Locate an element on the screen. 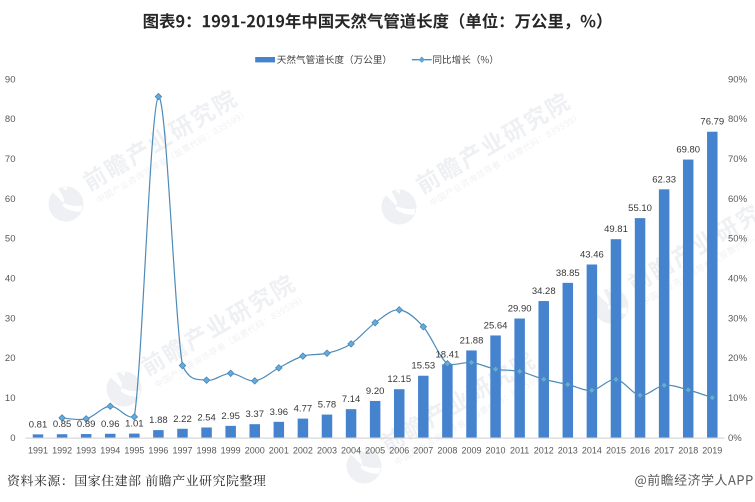 Image resolution: width=755 pixels, height=502 pixels. svg-text: 1997 is located at coordinates (182, 450).